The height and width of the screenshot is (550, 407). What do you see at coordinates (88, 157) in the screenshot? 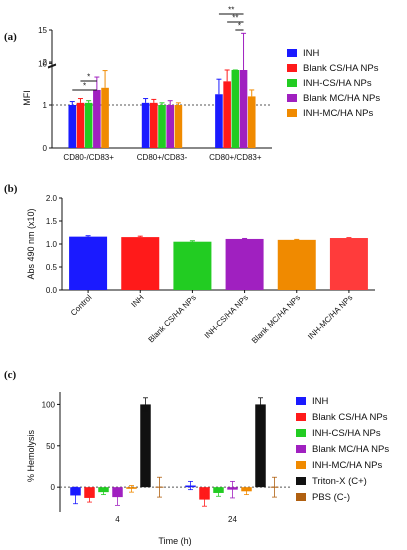
I see `x-tick-label: CD80-/CD83+` at bounding box center [88, 157].